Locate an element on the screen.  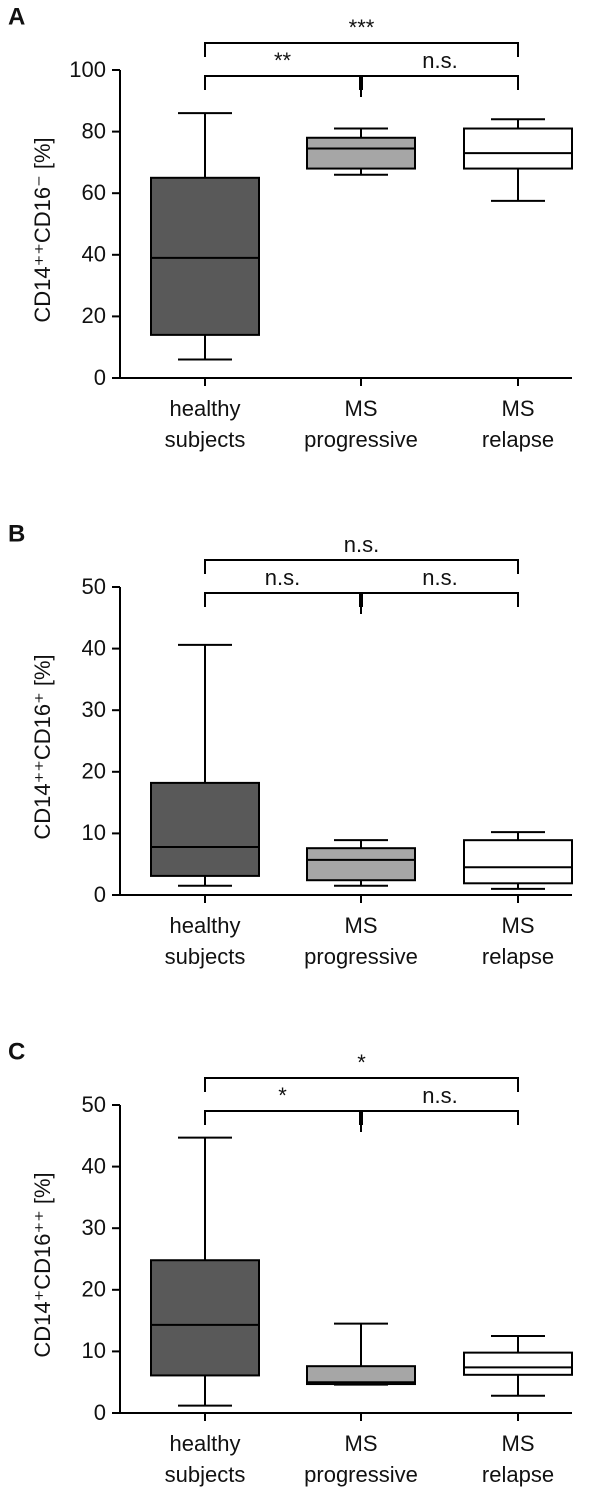
significance-label: ** is located at coordinates (283, 60).